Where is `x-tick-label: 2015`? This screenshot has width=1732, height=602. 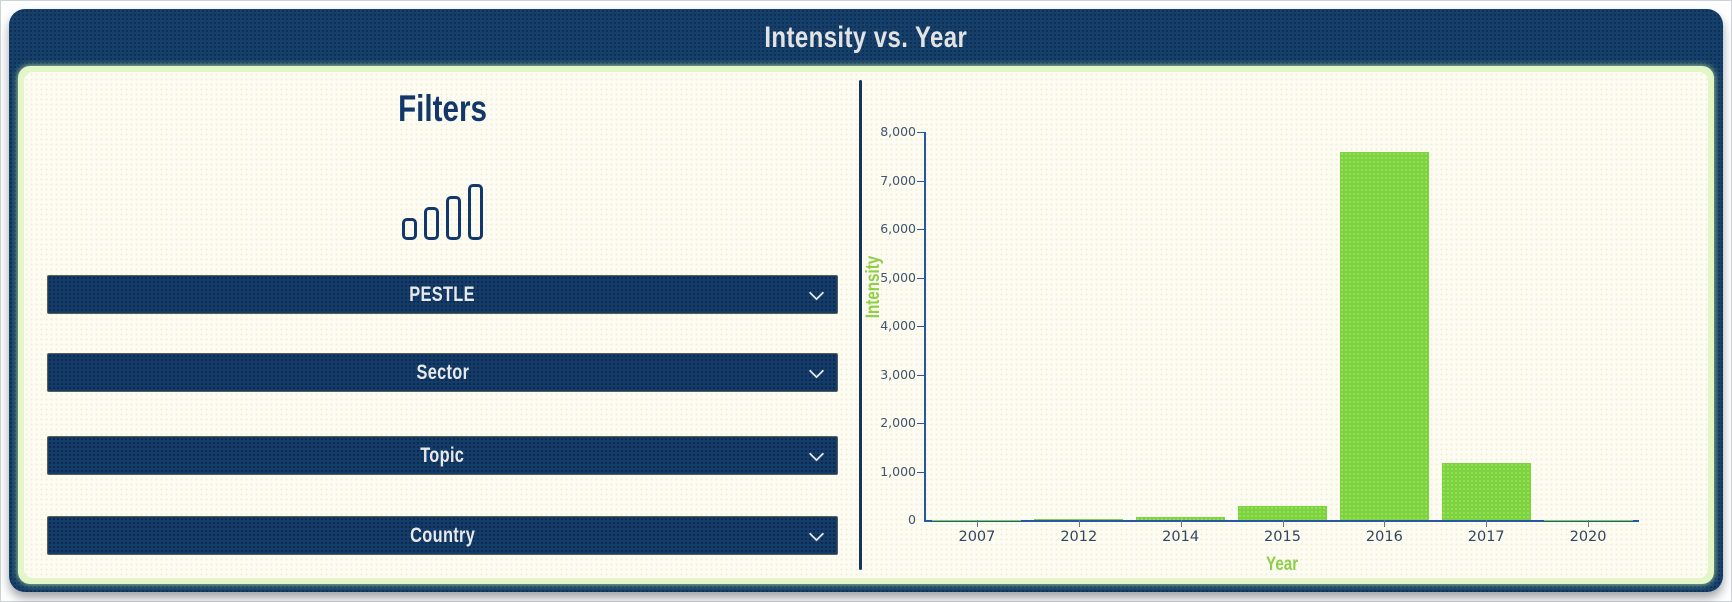 x-tick-label: 2015 is located at coordinates (1282, 537).